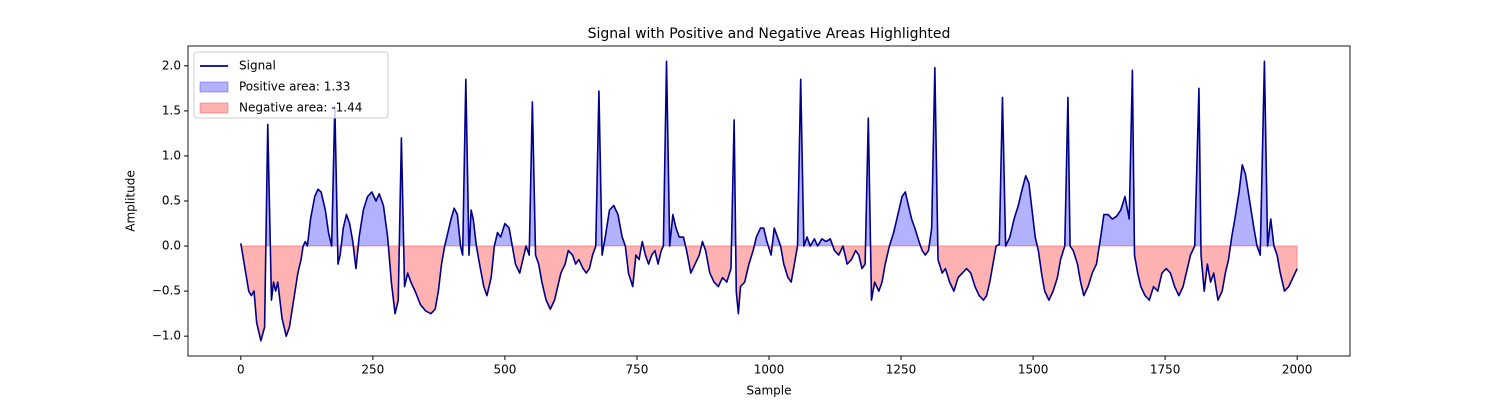 The image size is (1500, 400). What do you see at coordinates (171, 110) in the screenshot?
I see `y-tick-label: 1.5` at bounding box center [171, 110].